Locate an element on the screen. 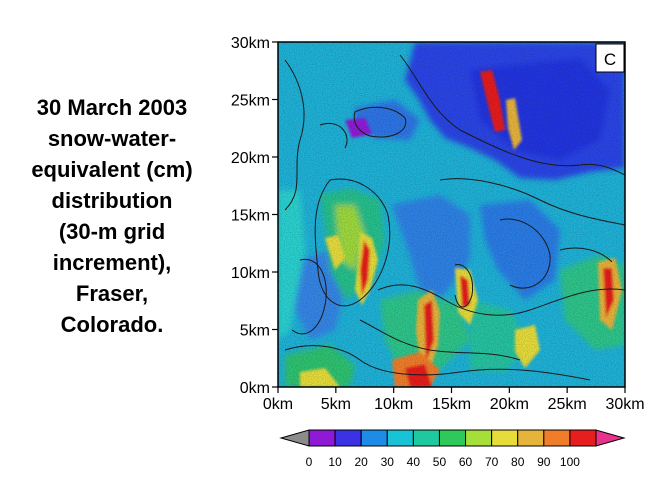  colorbar-label: 10 is located at coordinates (335, 462).